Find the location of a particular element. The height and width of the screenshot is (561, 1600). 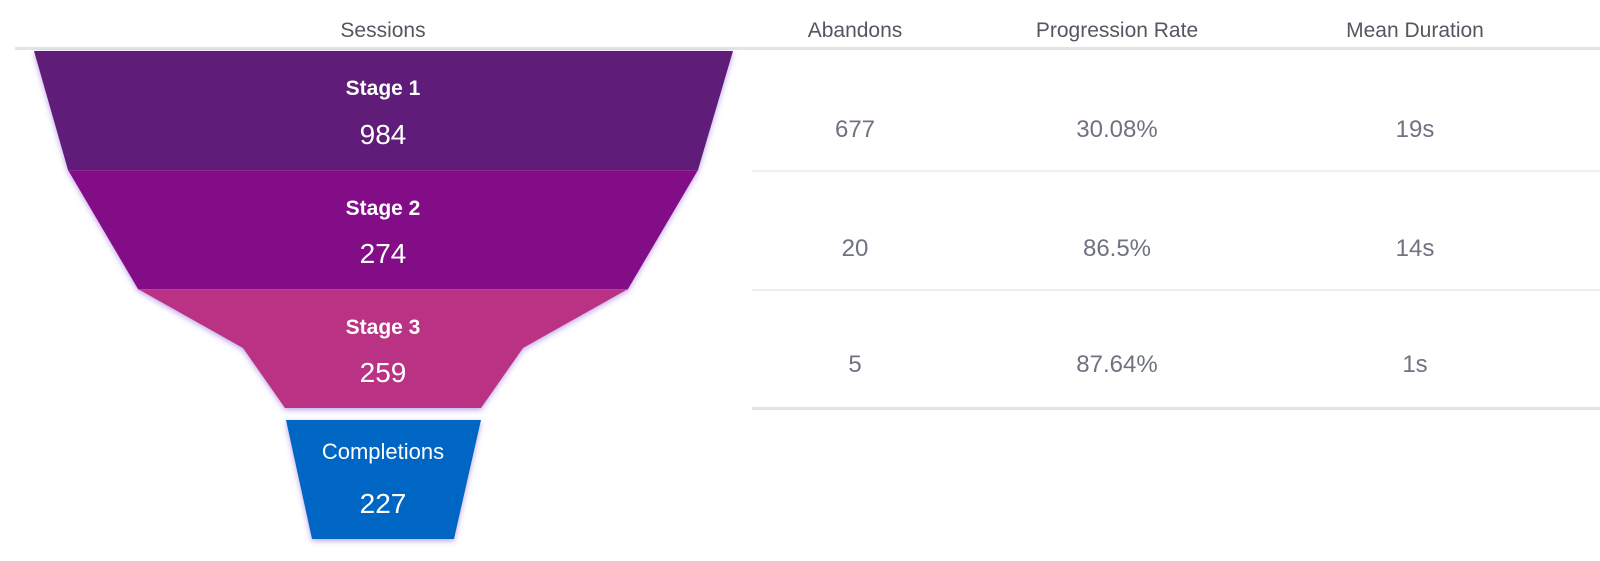

stage-3-label: Stage 3 is located at coordinates (383, 327).